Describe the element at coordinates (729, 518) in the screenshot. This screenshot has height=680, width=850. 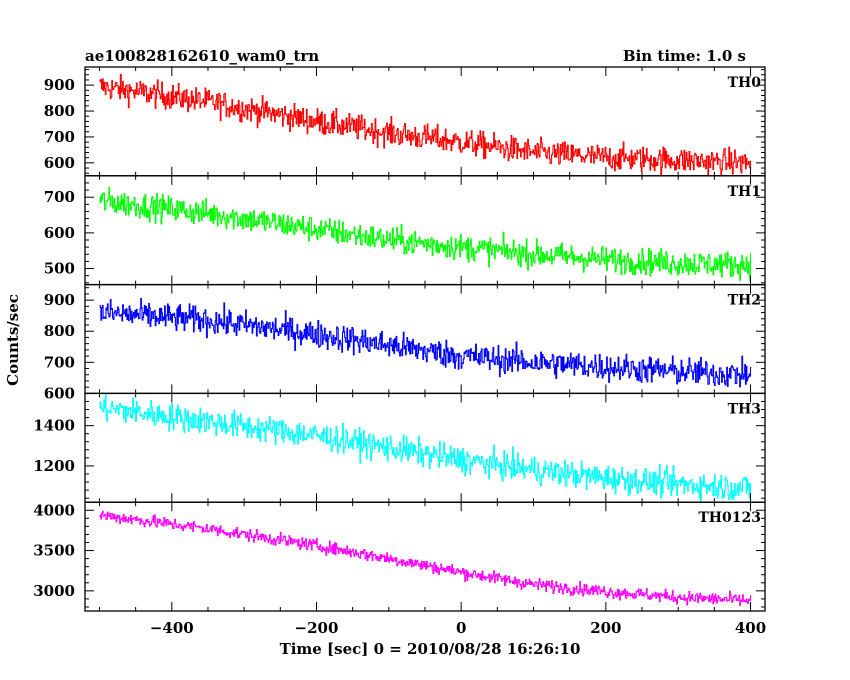
I see `panel-label-th0123: TH0123` at that location.